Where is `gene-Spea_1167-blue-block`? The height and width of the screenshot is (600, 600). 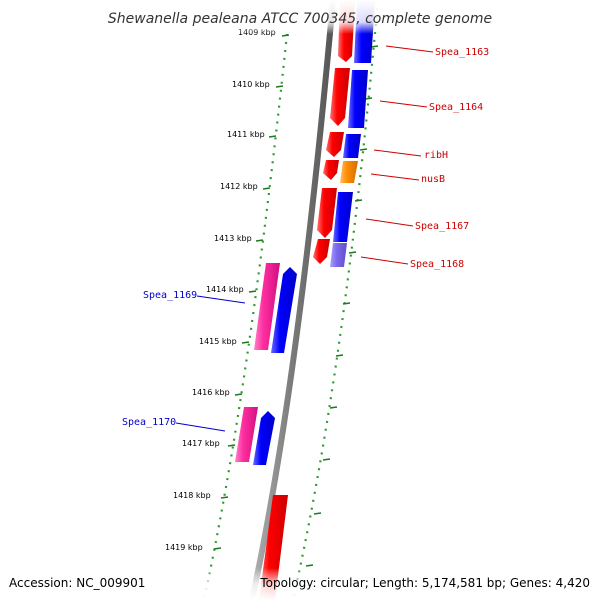 gene-Spea_1167-blue-block is located at coordinates (343, 217).